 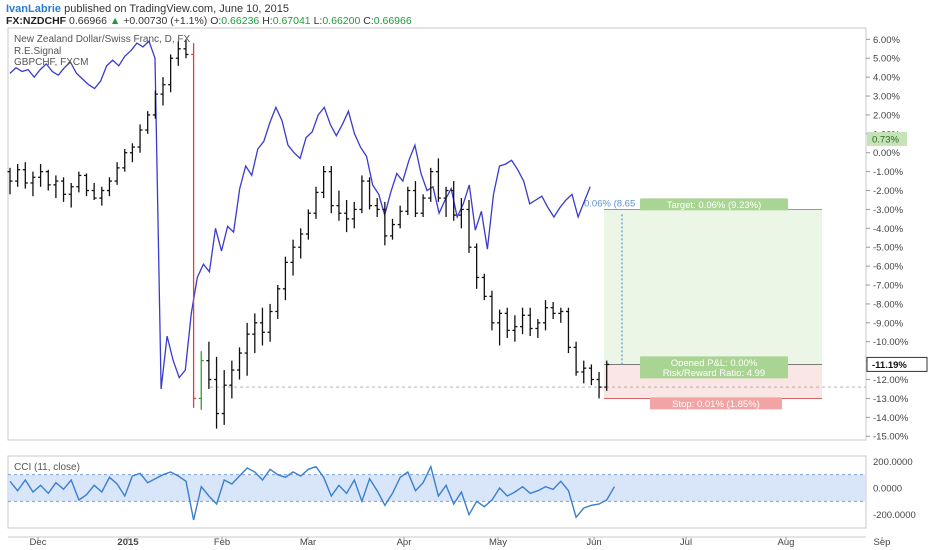 What do you see at coordinates (886, 40) in the screenshot?
I see `y-tick-label: 6.00%` at bounding box center [886, 40].